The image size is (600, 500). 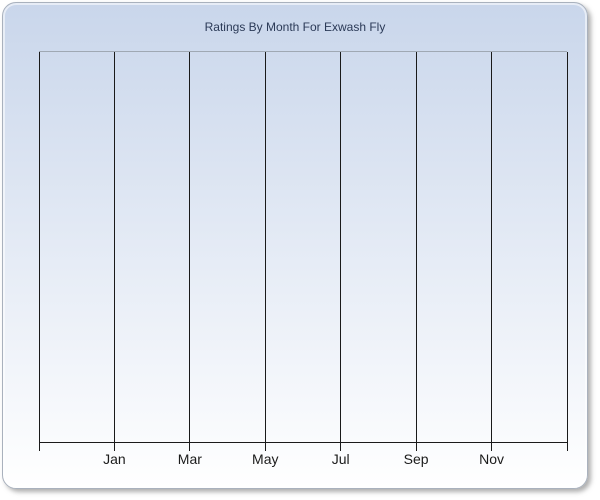 I want to click on x-axis-label: Mar, so click(x=189, y=459).